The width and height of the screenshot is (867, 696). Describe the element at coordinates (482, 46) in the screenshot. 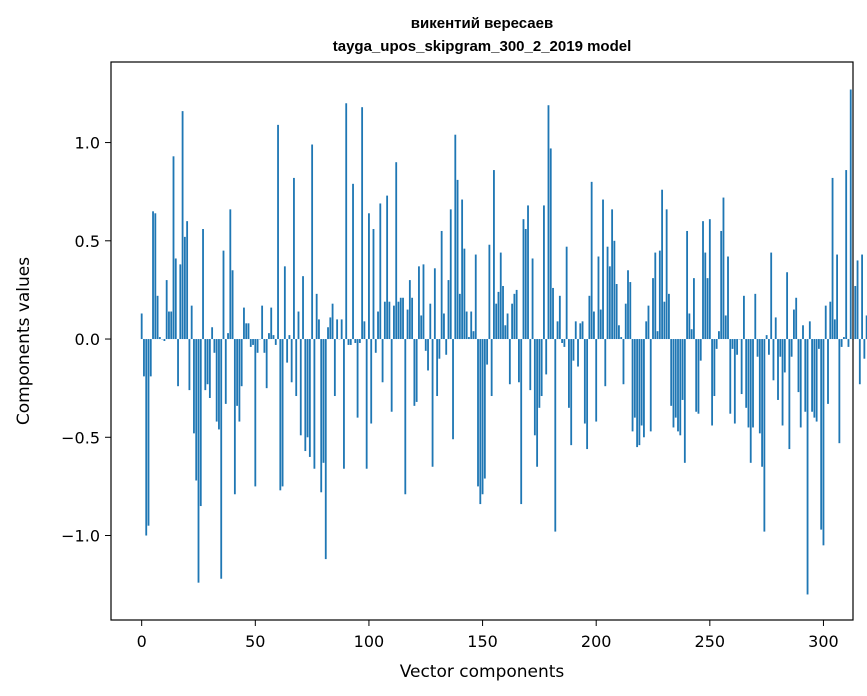

I see `chart-subtitle: tayga_upos_skipgram_300_2_2019 model` at that location.